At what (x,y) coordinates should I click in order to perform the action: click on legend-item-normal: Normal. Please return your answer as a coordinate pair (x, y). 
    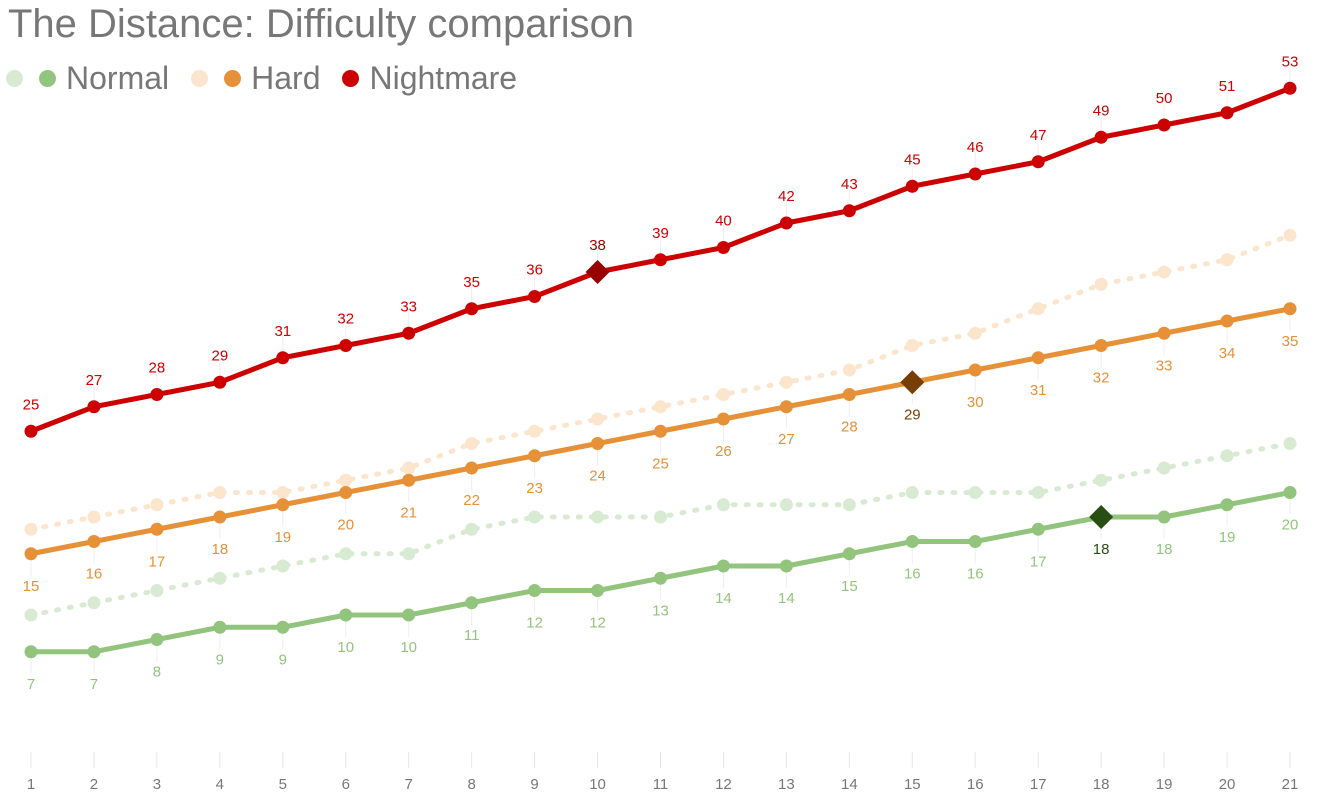
    Looking at the image, I should click on (87, 78).